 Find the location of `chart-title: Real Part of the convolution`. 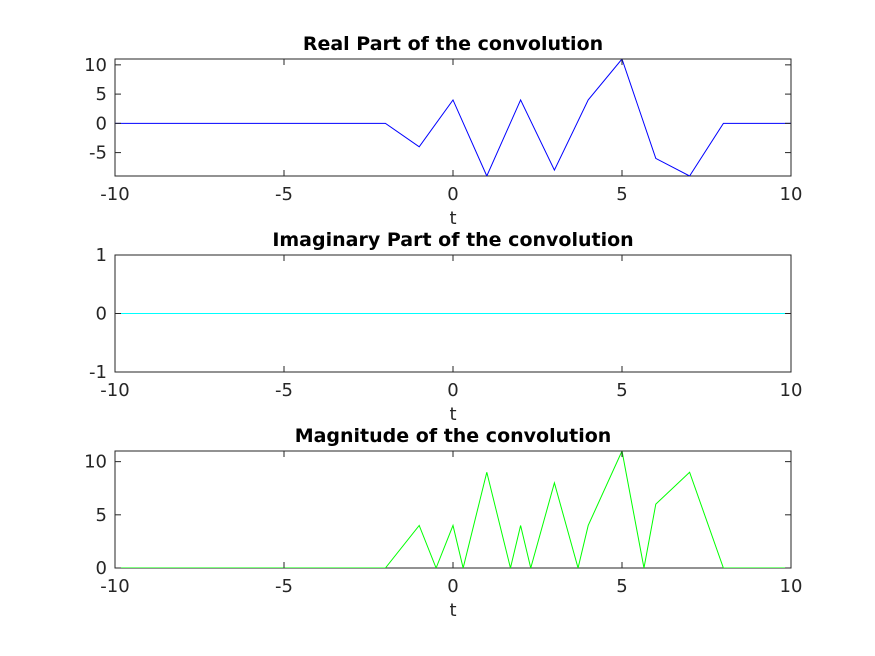

chart-title: Real Part of the convolution is located at coordinates (453, 44).